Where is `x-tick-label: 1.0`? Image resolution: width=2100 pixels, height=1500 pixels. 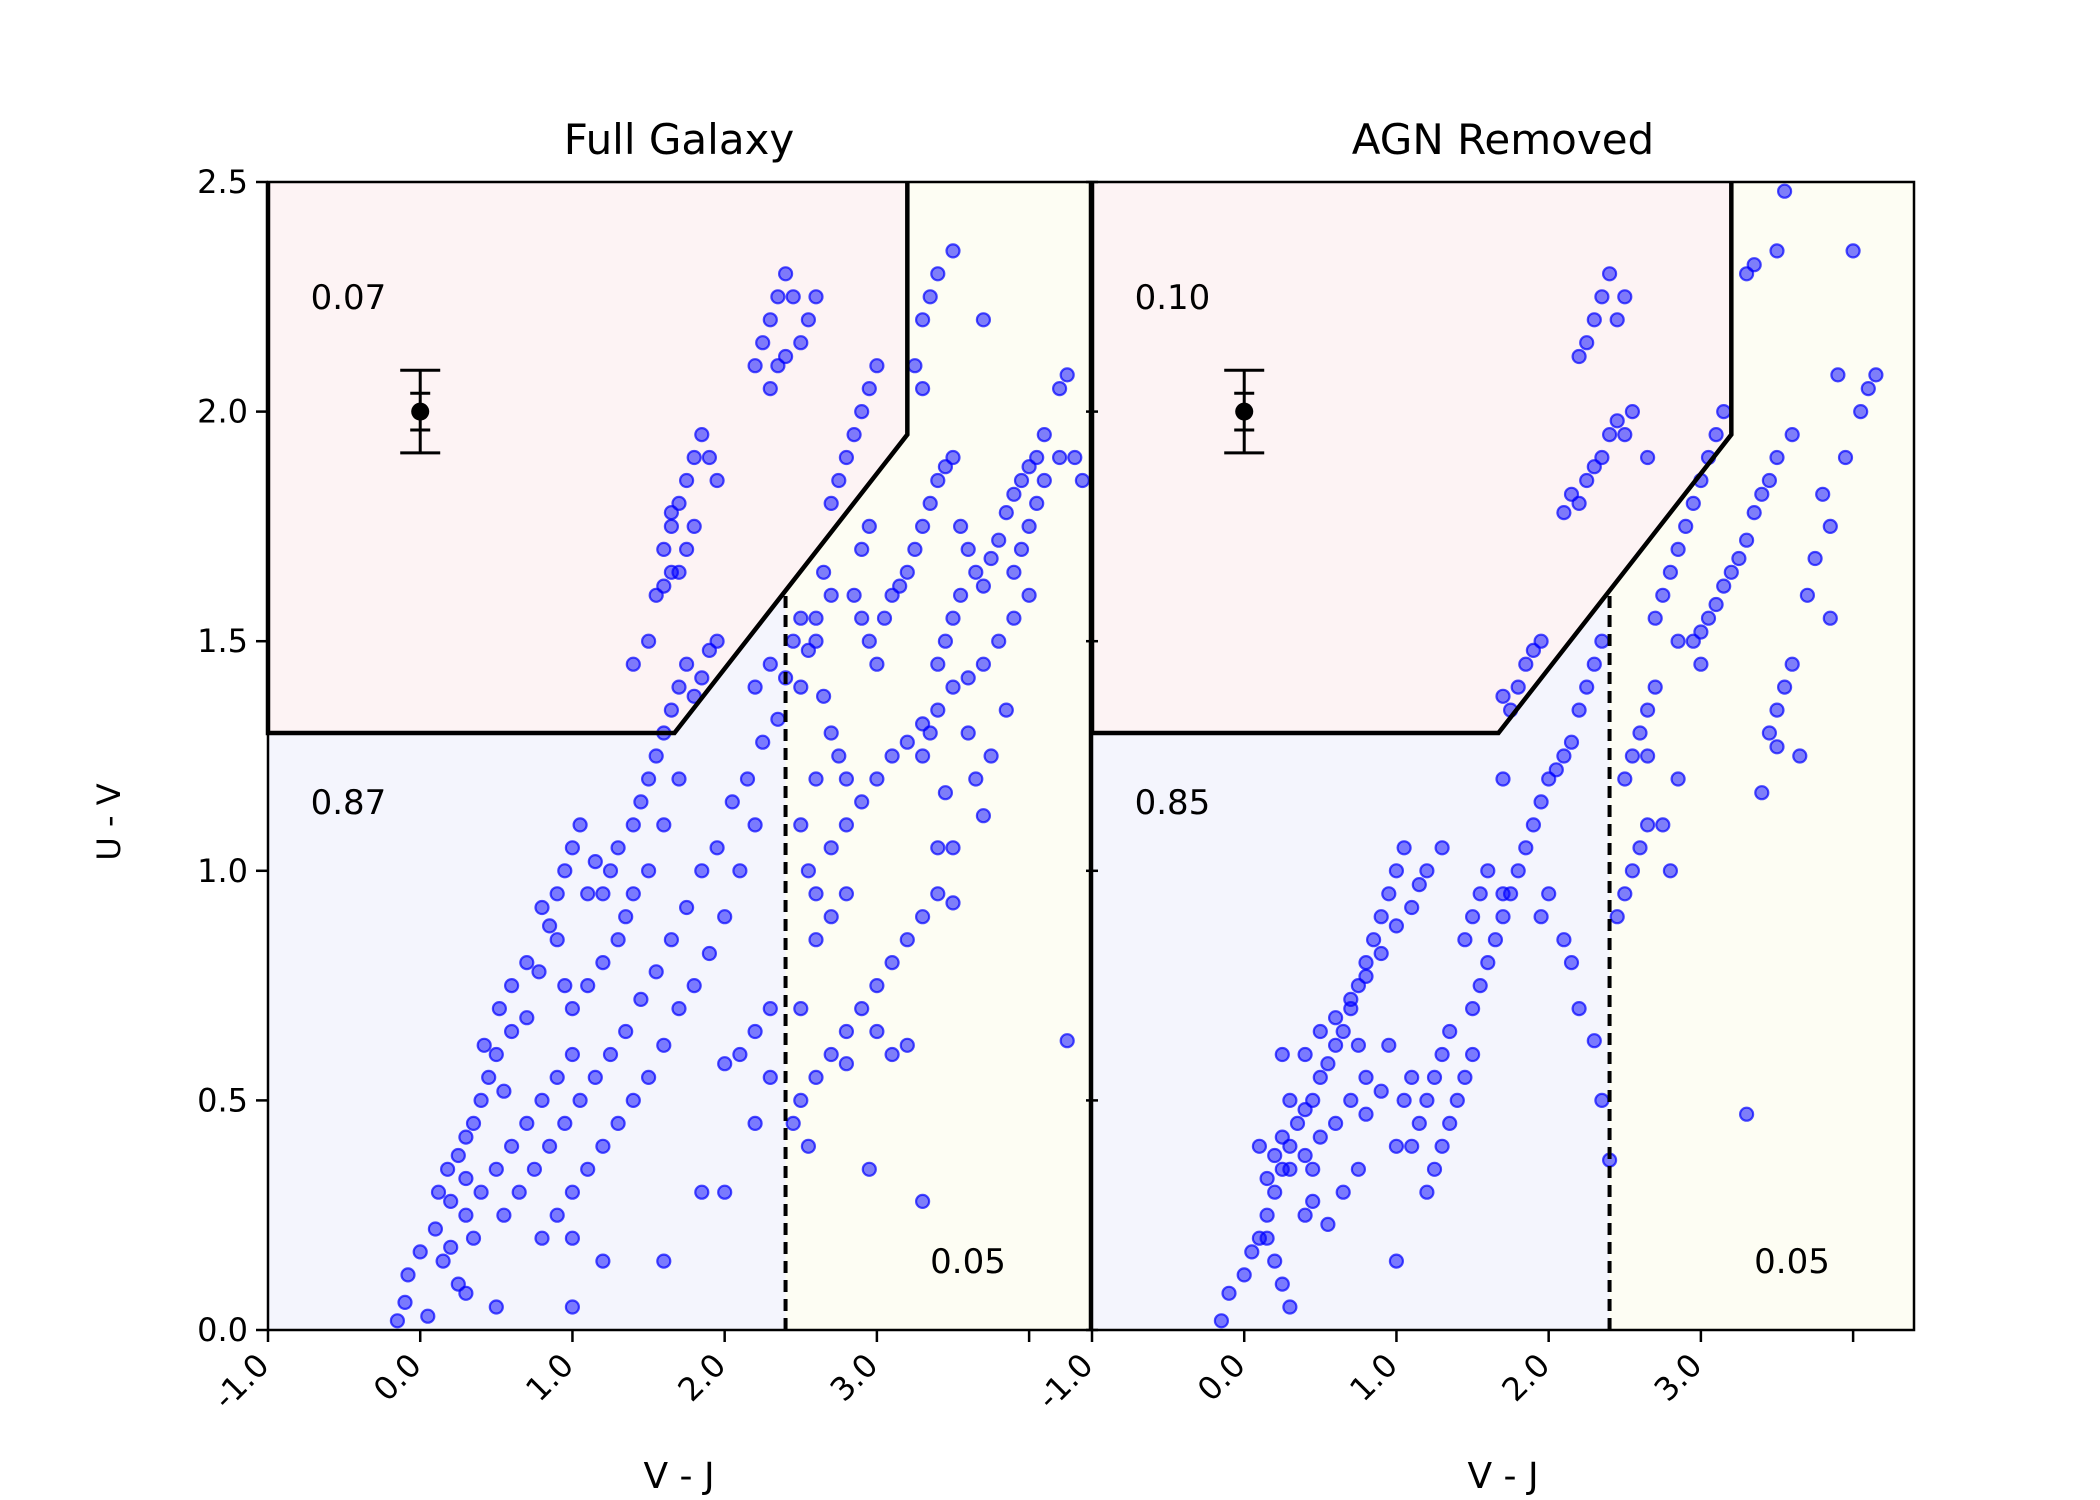
x-tick-label: 1.0 is located at coordinates (549, 1377).